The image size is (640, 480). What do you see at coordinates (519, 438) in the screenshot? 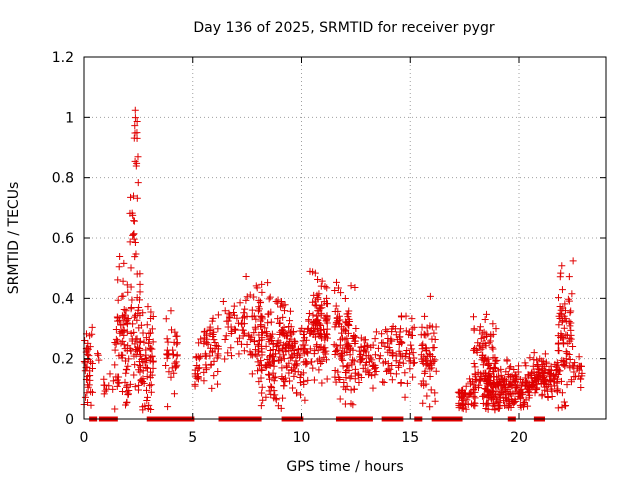
I see `x-tick-label: 20` at bounding box center [519, 438].